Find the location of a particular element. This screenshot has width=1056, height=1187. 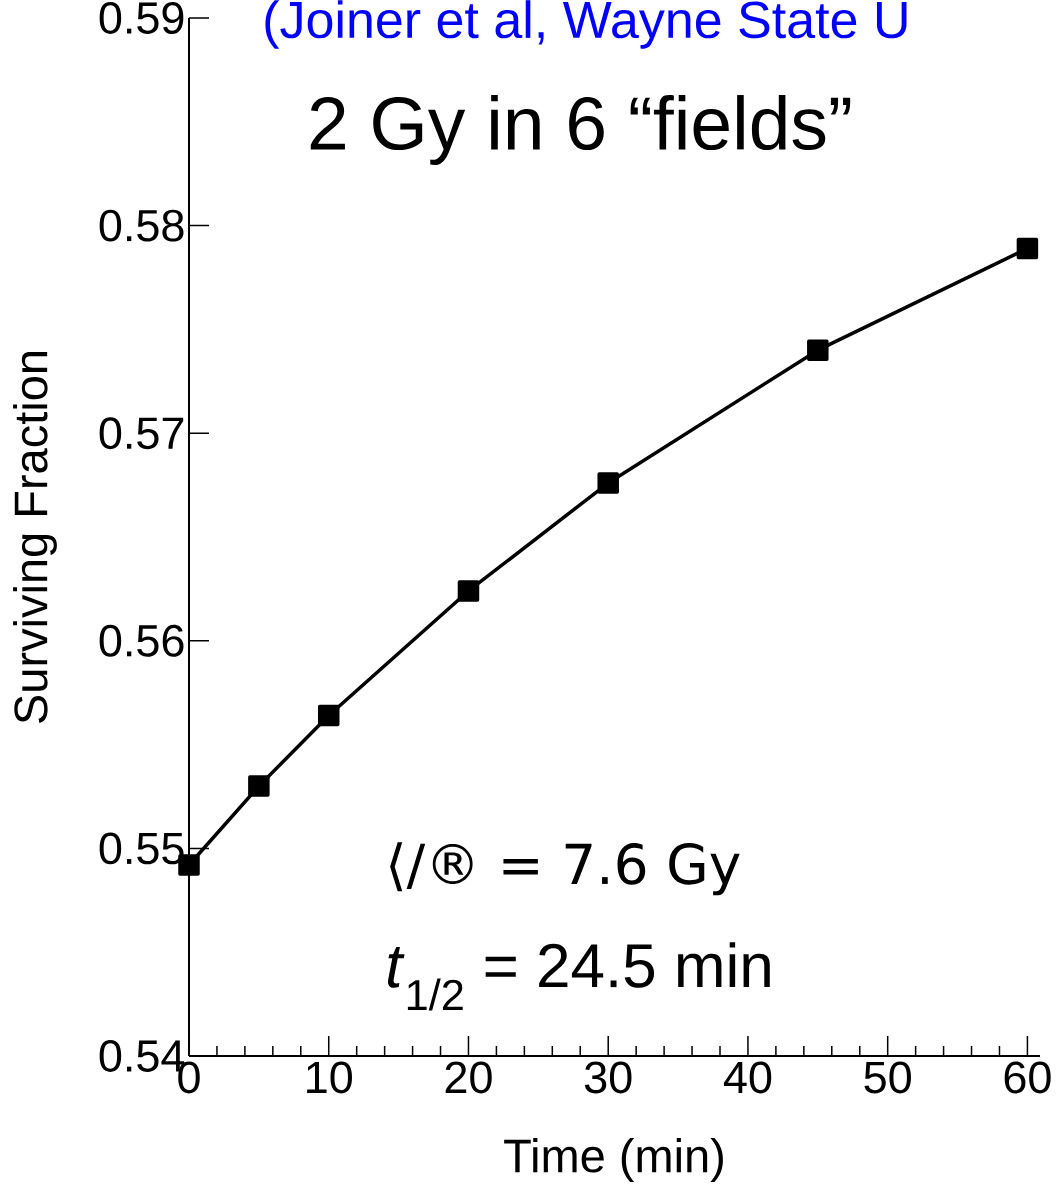

y-tick-label: 0.59 is located at coordinates (141, 18).